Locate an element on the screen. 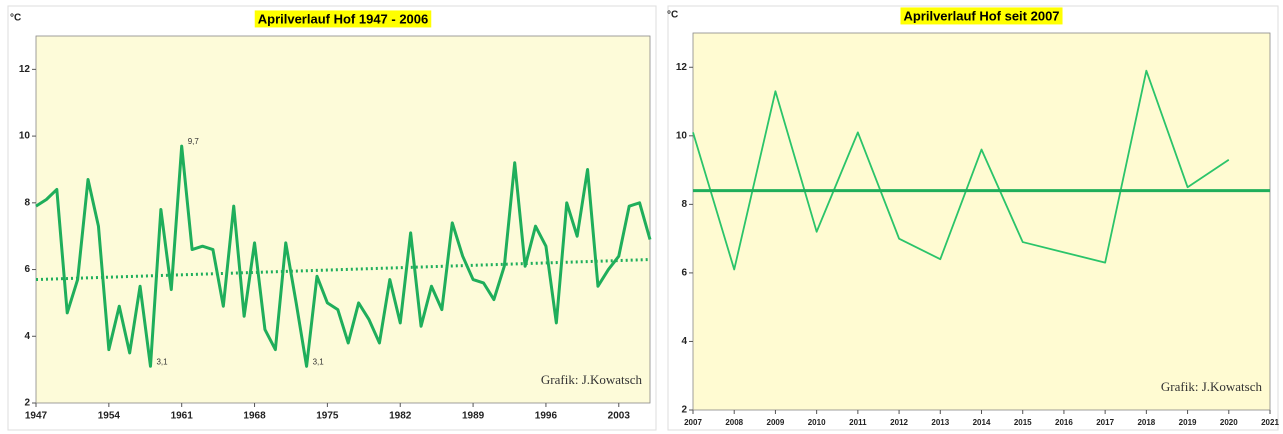 This screenshot has height=434, width=1283. x-tick-label: 1996 is located at coordinates (546, 416).